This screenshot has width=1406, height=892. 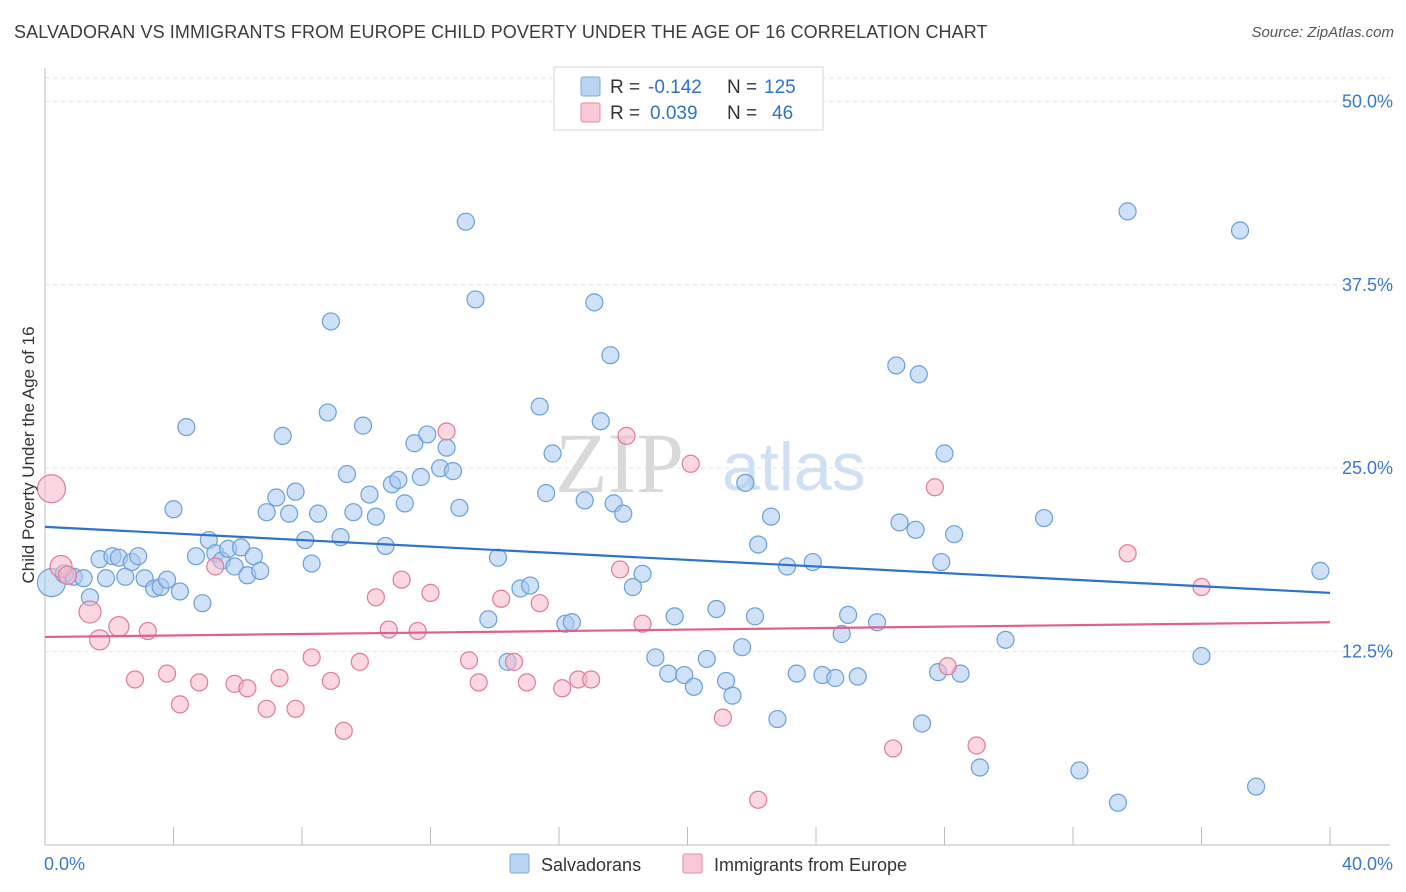 I want to click on stats-n-value-1: 125, so click(x=780, y=87).